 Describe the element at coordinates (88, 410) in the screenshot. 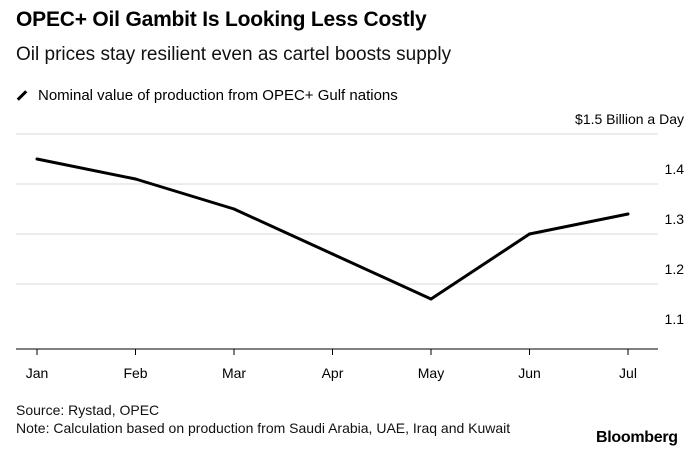

I see `source-text: Source: Rystad, OPEC` at that location.